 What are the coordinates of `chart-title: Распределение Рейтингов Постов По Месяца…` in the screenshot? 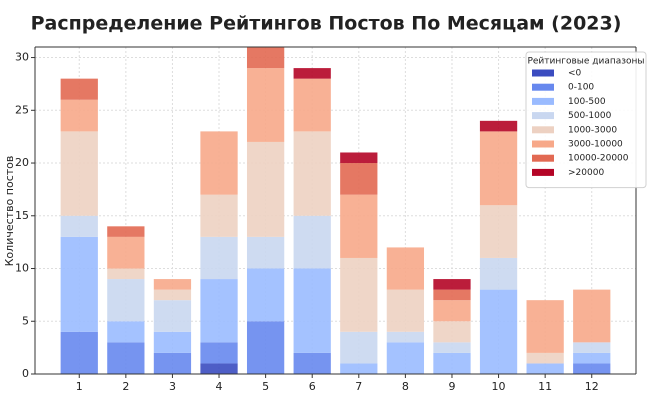 It's located at (326, 24).